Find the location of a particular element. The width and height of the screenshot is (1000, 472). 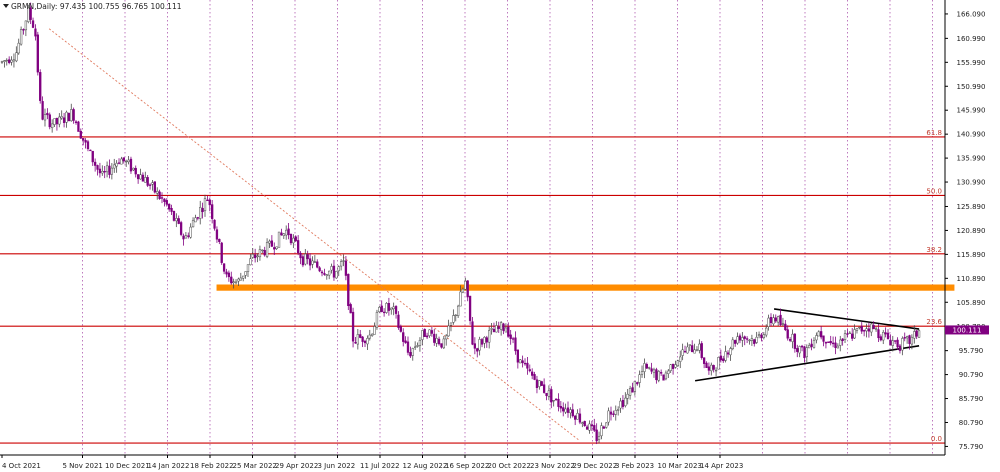

y-tick-label: 166.090 is located at coordinates (971, 14).